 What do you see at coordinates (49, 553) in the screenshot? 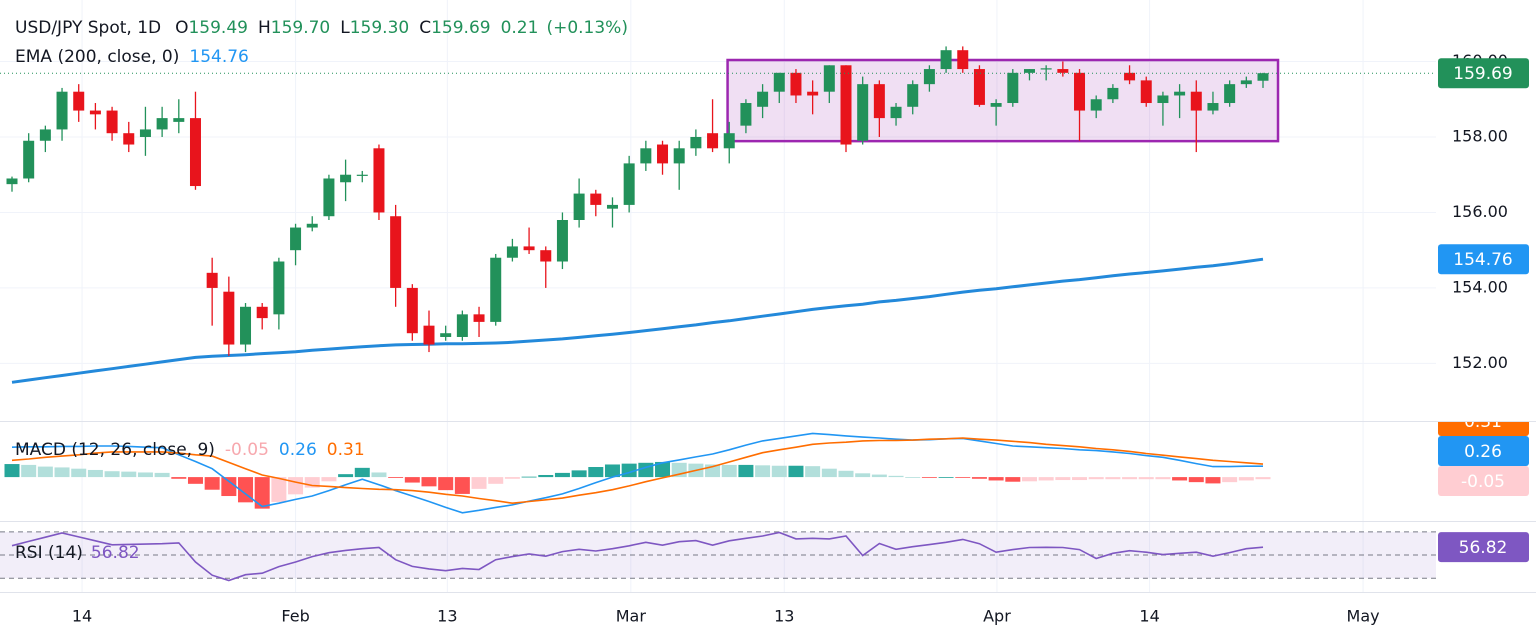
I see `rsi-title: RSI (14)` at bounding box center [49, 553].